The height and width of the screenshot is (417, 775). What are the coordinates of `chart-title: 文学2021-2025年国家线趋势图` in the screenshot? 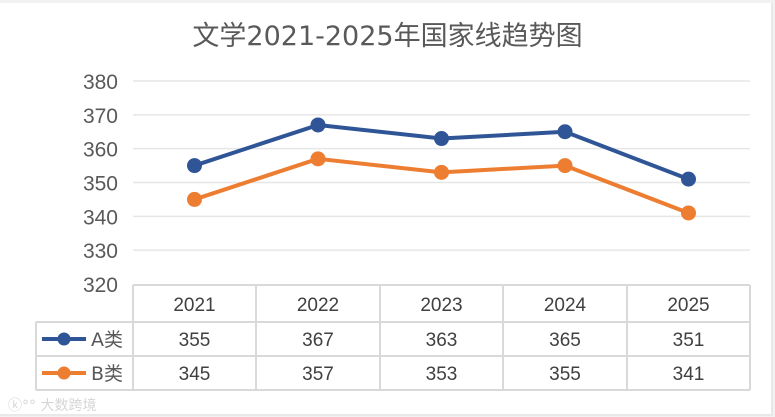 It's located at (387, 36).